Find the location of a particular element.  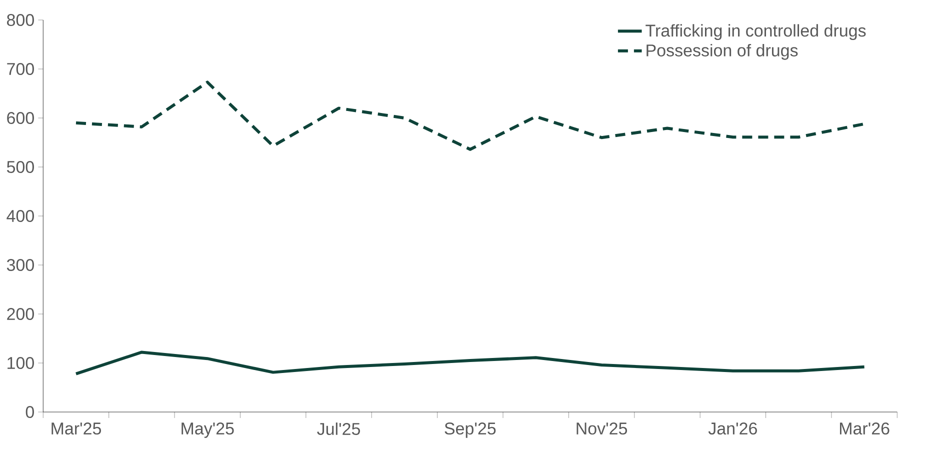

x-tick-label: Jul'25 is located at coordinates (338, 429).